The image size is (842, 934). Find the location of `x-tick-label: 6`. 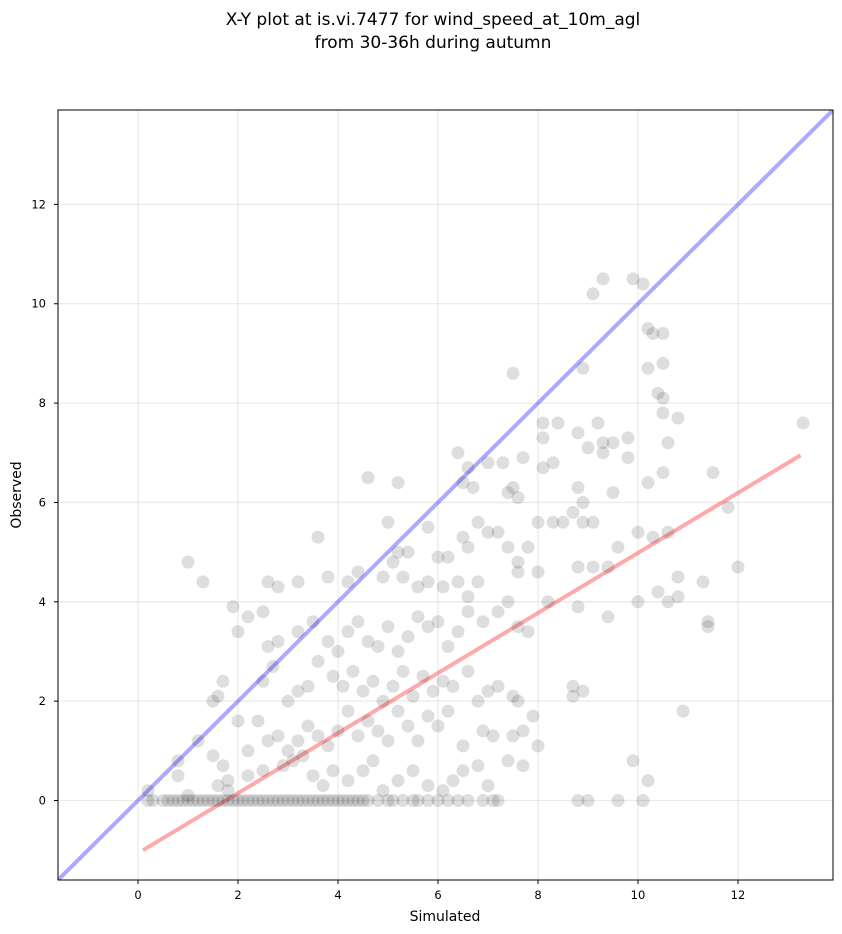

x-tick-label: 6 is located at coordinates (437, 895).